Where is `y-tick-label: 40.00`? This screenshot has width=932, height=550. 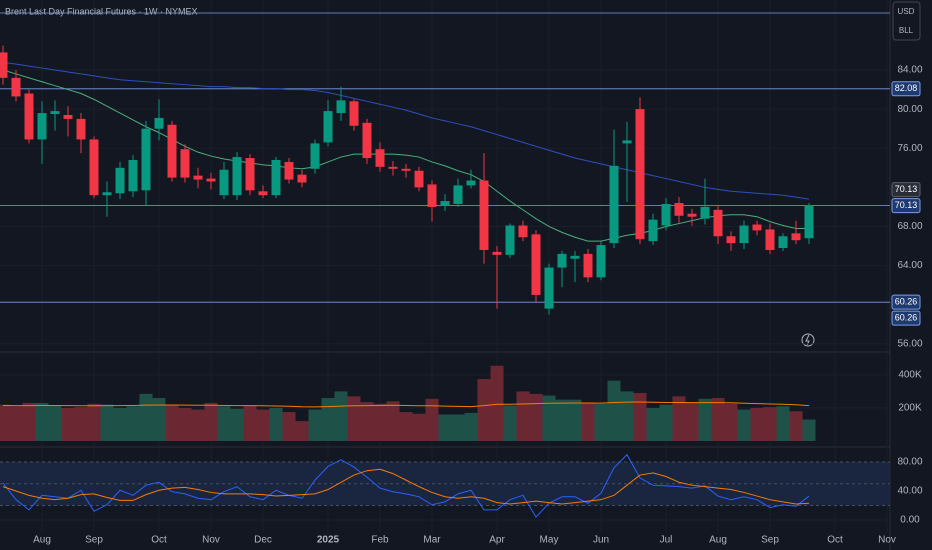
y-tick-label: 40.00 is located at coordinates (909, 491).